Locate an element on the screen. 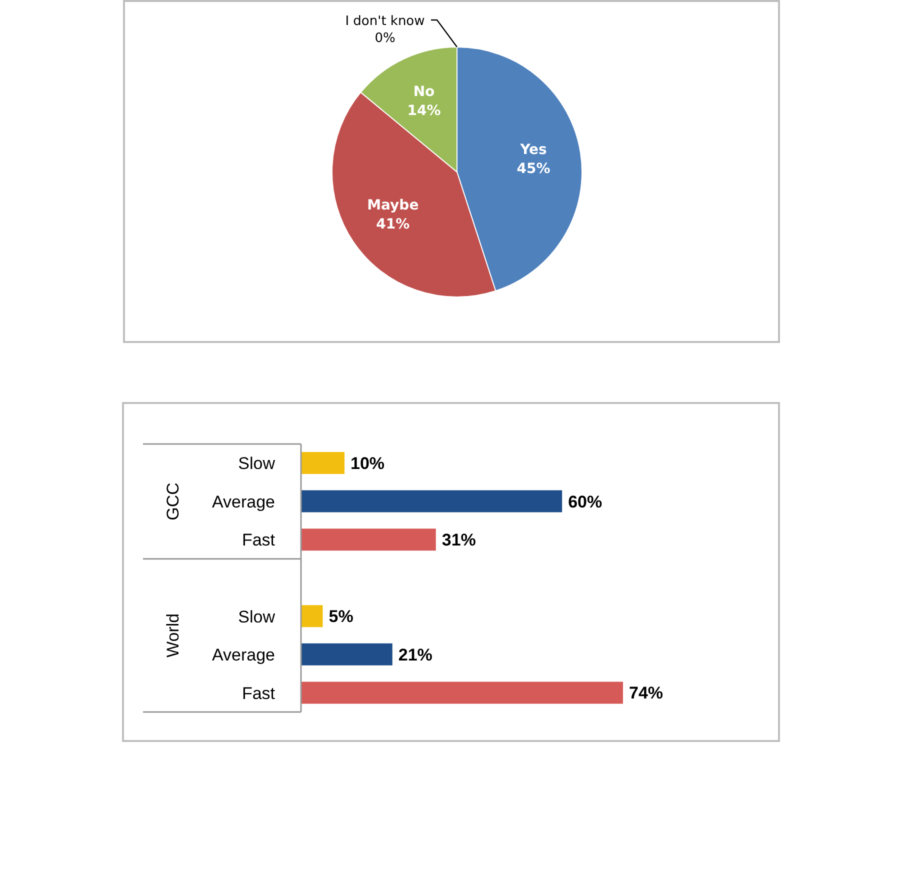 This screenshot has width=901, height=886. text: GCC is located at coordinates (172, 501).